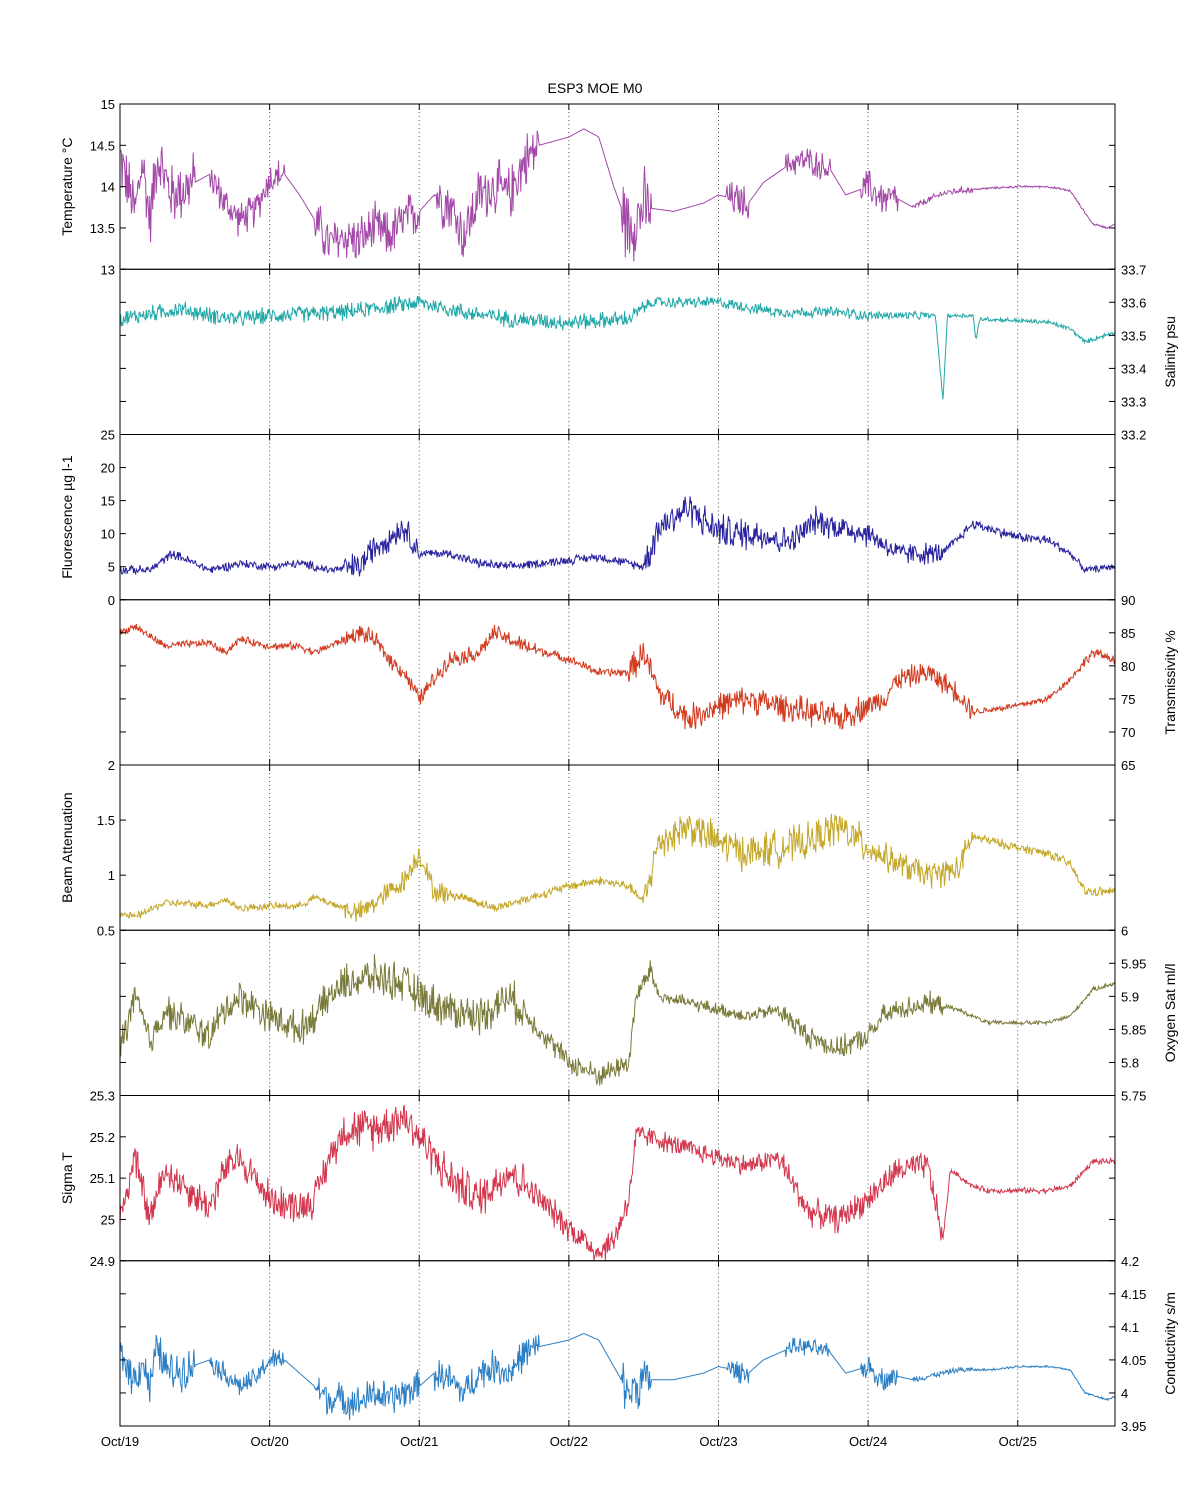 Image resolution: width=1200 pixels, height=1506 pixels. What do you see at coordinates (111, 600) in the screenshot?
I see `y-tick-label: 0` at bounding box center [111, 600].